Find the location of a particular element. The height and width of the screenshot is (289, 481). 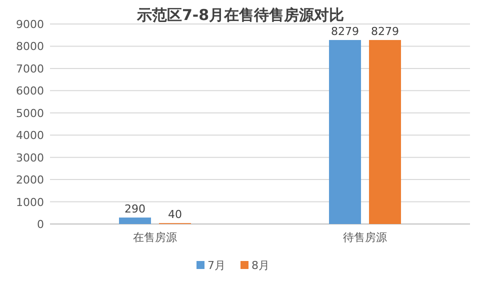

y-tick-label: 2000 is located at coordinates (30, 180).